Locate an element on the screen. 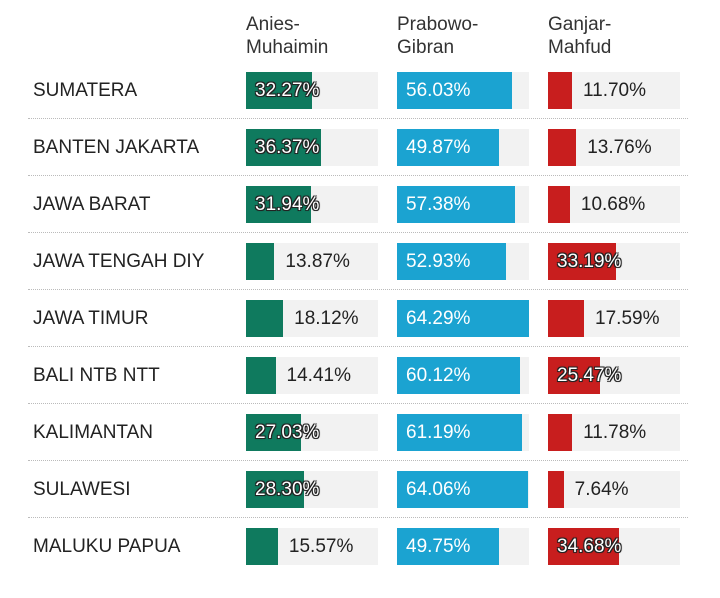 Image resolution: width=720 pixels, height=598 pixels. bar-track: 60.12% is located at coordinates (463, 375).